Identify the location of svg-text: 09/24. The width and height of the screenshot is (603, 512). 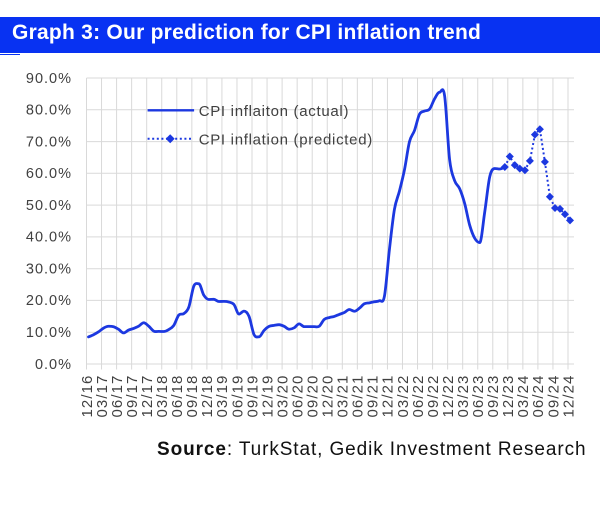
(553, 396).